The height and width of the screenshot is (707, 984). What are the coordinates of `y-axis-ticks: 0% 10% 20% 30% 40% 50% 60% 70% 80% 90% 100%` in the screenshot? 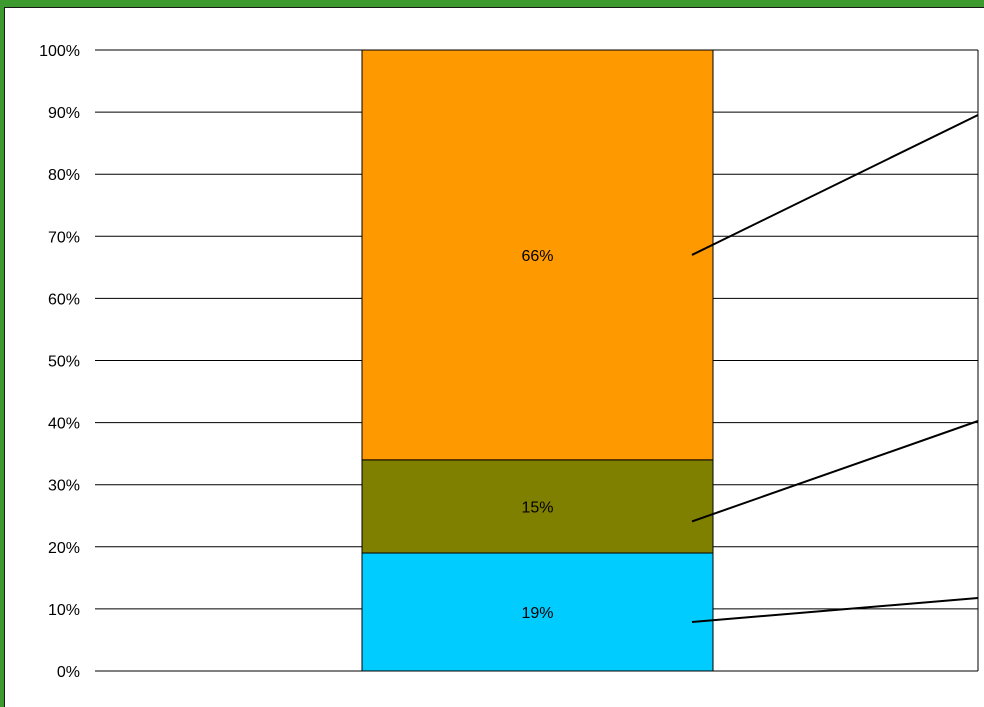 It's located at (59, 362).